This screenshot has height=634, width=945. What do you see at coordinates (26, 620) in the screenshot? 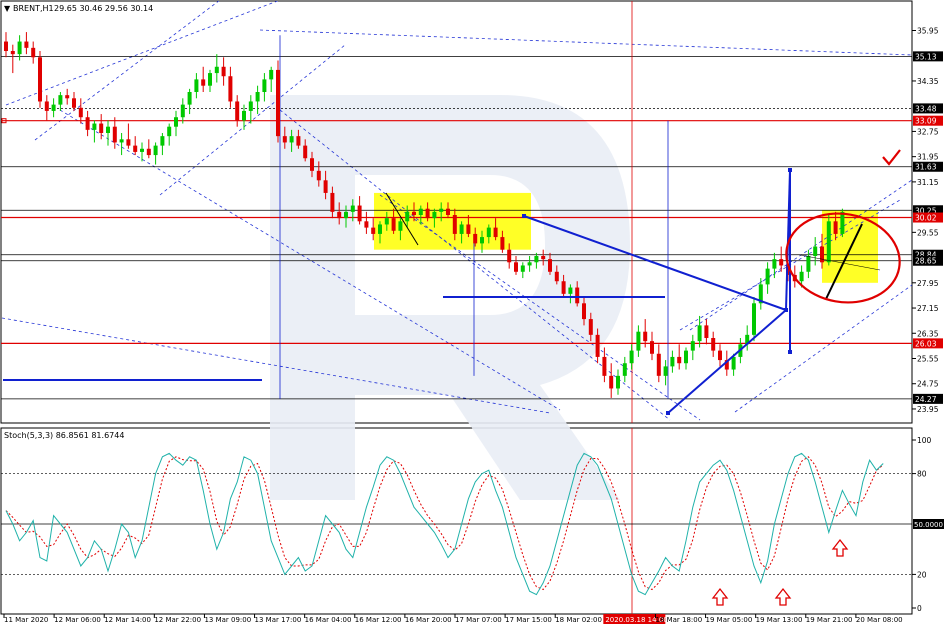
I see `xtick-label: 11 Mar 2020` at bounding box center [26, 620].